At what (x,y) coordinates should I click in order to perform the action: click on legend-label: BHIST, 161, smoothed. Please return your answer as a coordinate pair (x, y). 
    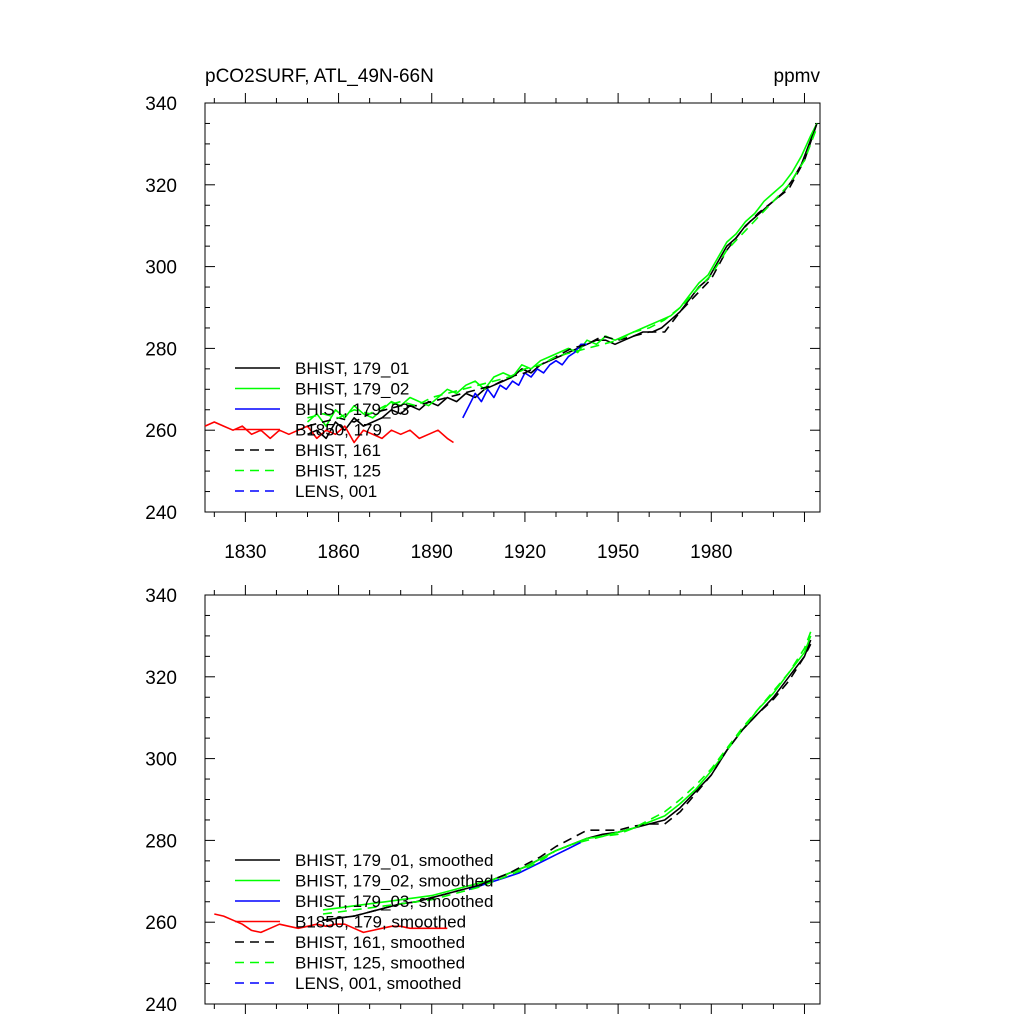
    Looking at the image, I should click on (380, 942).